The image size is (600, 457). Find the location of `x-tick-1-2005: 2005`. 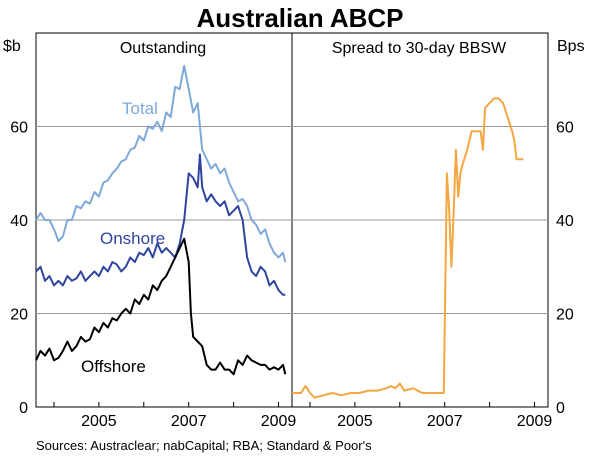

x-tick-1-2005: 2005 is located at coordinates (355, 421).